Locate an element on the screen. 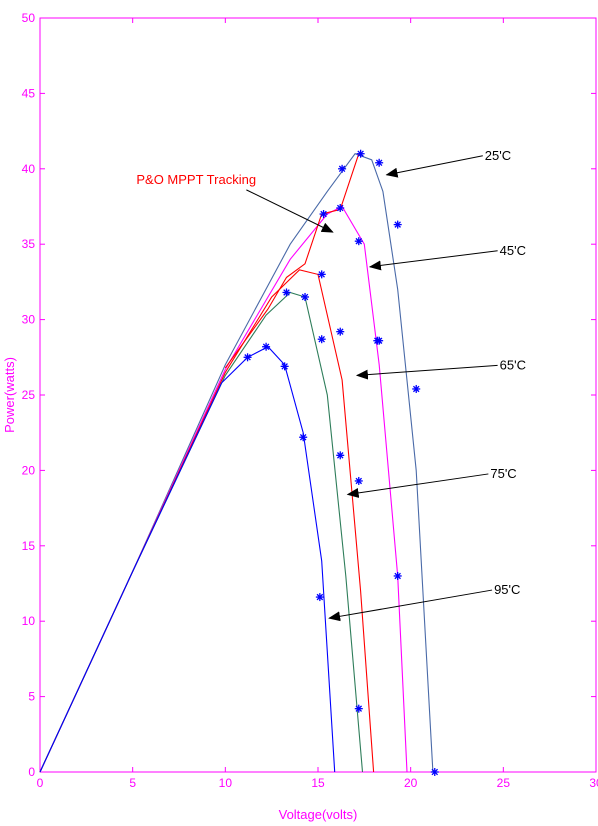  y-tick-label: 15 is located at coordinates (29, 546).